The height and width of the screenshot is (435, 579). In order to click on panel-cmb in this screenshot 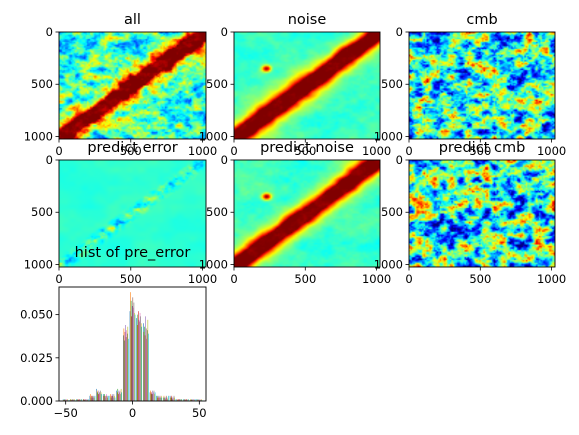, I will do `click(480, 87)`.